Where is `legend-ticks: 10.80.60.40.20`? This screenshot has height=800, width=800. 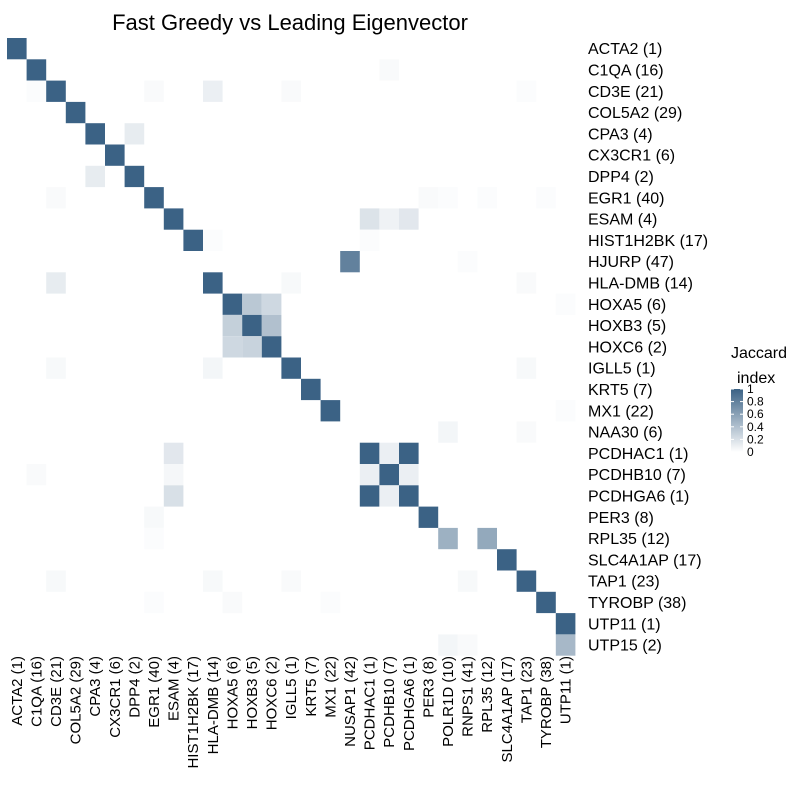
legend-ticks: 10.80.60.40.20 is located at coordinates (747, 420).